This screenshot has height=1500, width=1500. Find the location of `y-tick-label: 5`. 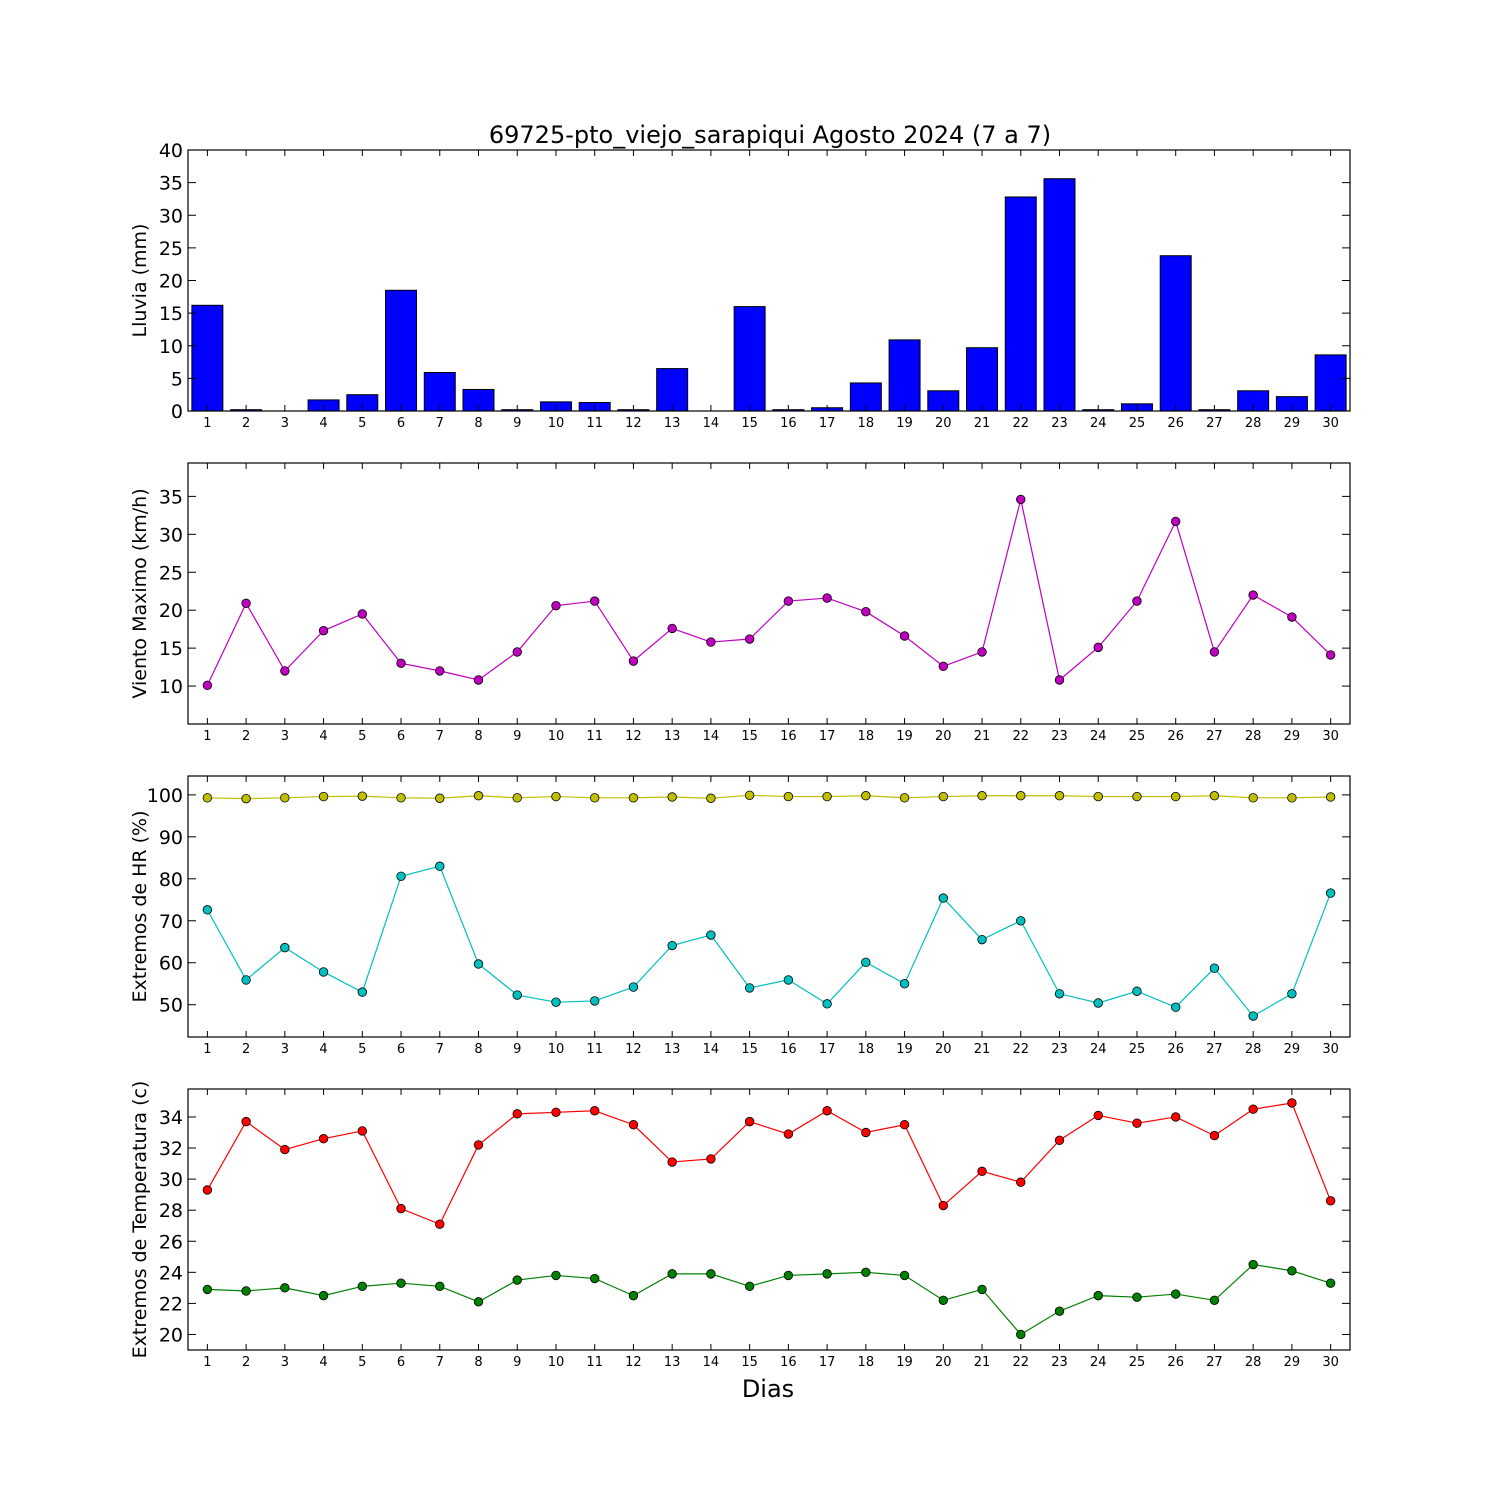

y-tick-label: 5 is located at coordinates (177, 379).